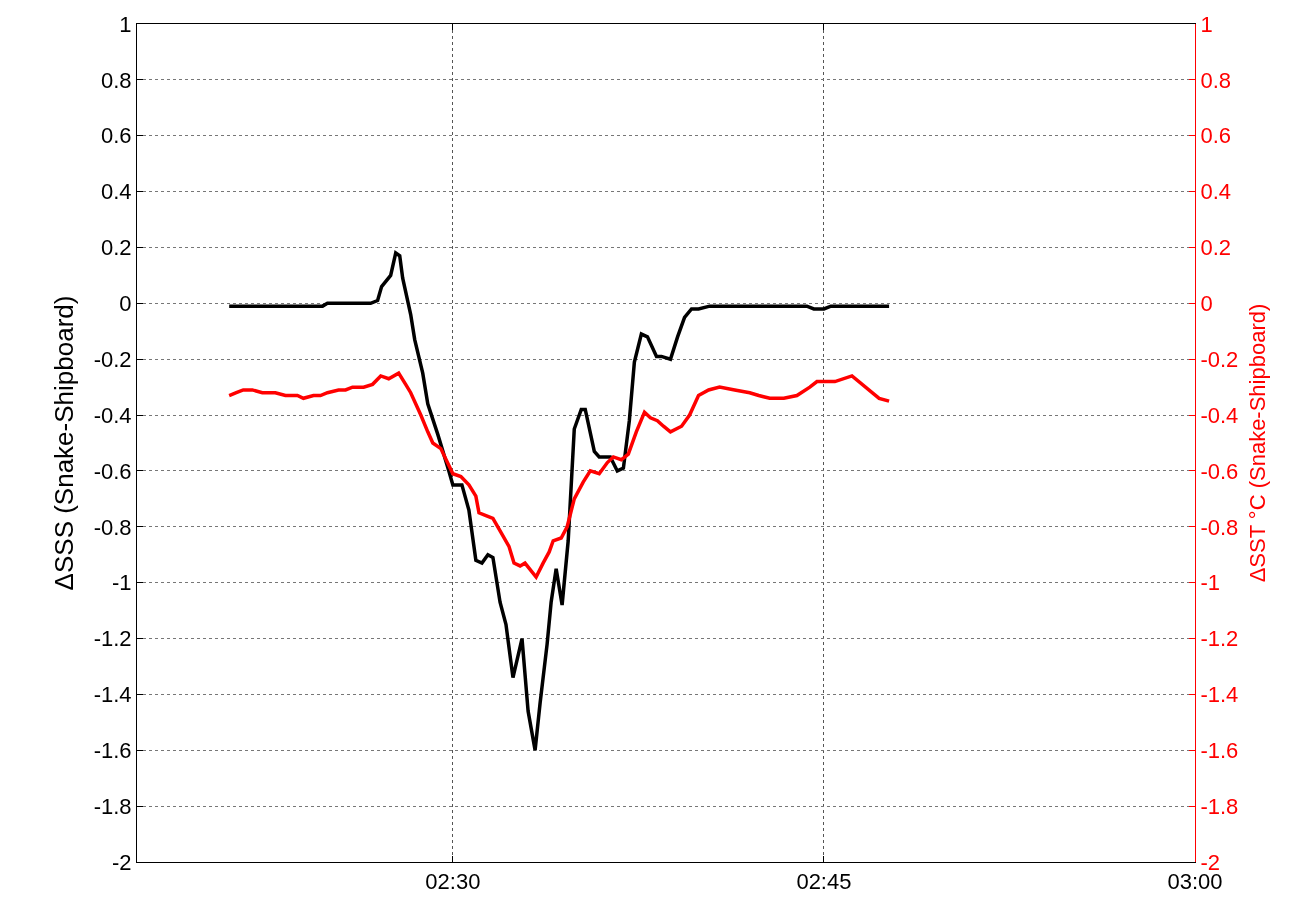 The width and height of the screenshot is (1296, 905). Describe the element at coordinates (1219, 415) in the screenshot. I see `y2-tick-label: -0.4` at that location.